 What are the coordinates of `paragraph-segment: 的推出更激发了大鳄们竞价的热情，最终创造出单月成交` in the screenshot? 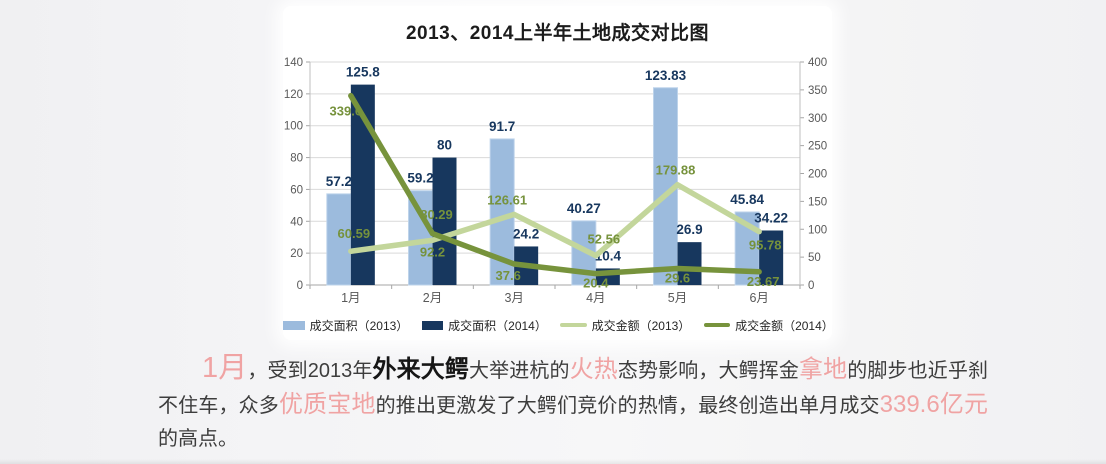 It's located at (627, 406).